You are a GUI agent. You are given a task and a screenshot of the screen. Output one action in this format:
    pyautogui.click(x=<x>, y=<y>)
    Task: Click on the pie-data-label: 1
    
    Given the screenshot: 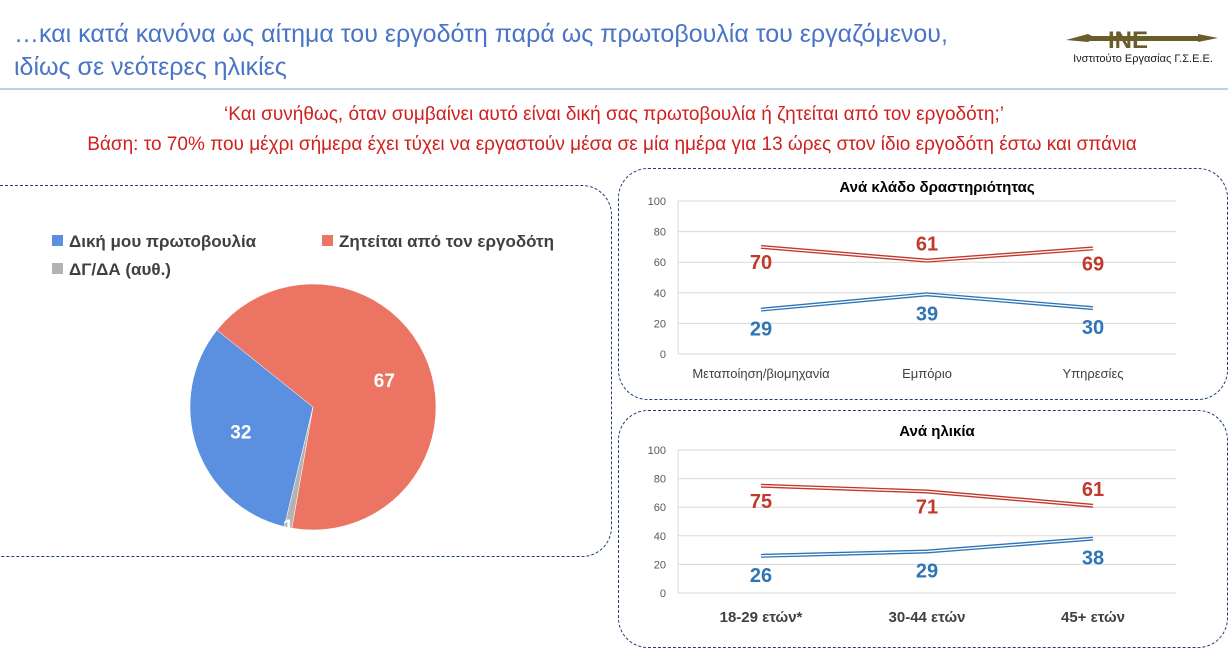 What is the action you would take?
    pyautogui.click(x=288, y=527)
    